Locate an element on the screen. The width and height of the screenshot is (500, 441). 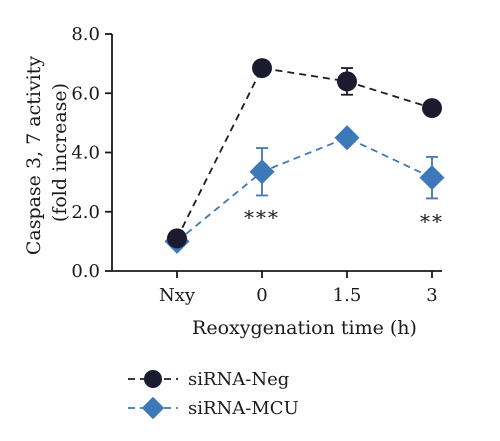
y-axis-label-line-1: Caspase 3, 7 activity is located at coordinates (34, 156).